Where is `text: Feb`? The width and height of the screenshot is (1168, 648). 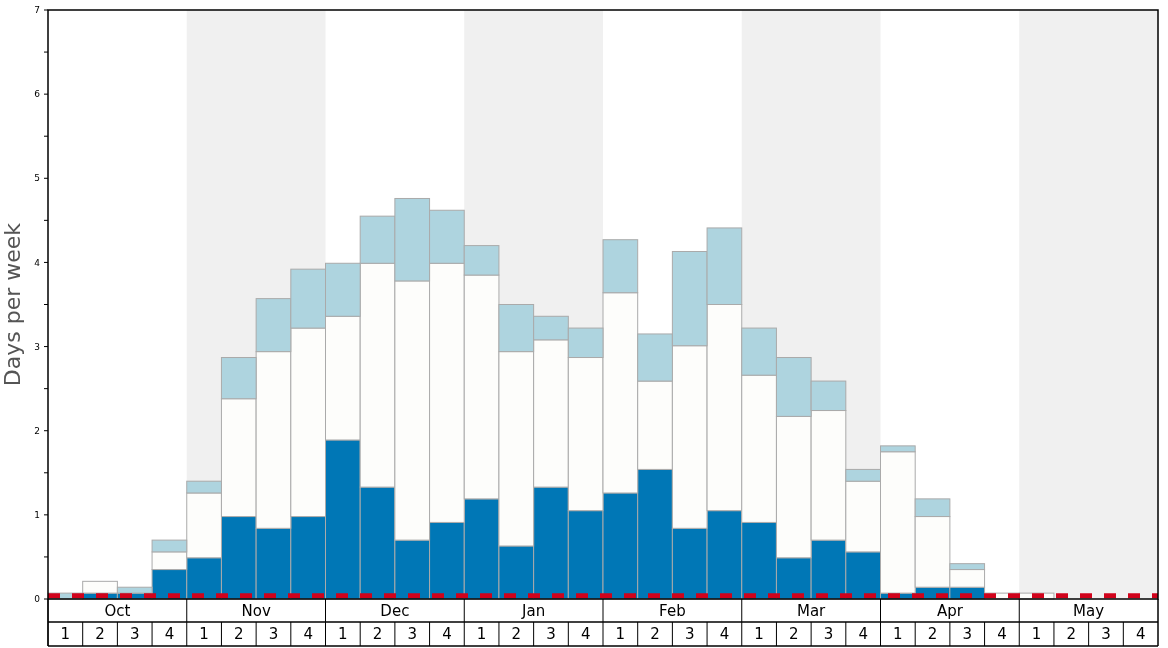 text: Feb is located at coordinates (672, 610).